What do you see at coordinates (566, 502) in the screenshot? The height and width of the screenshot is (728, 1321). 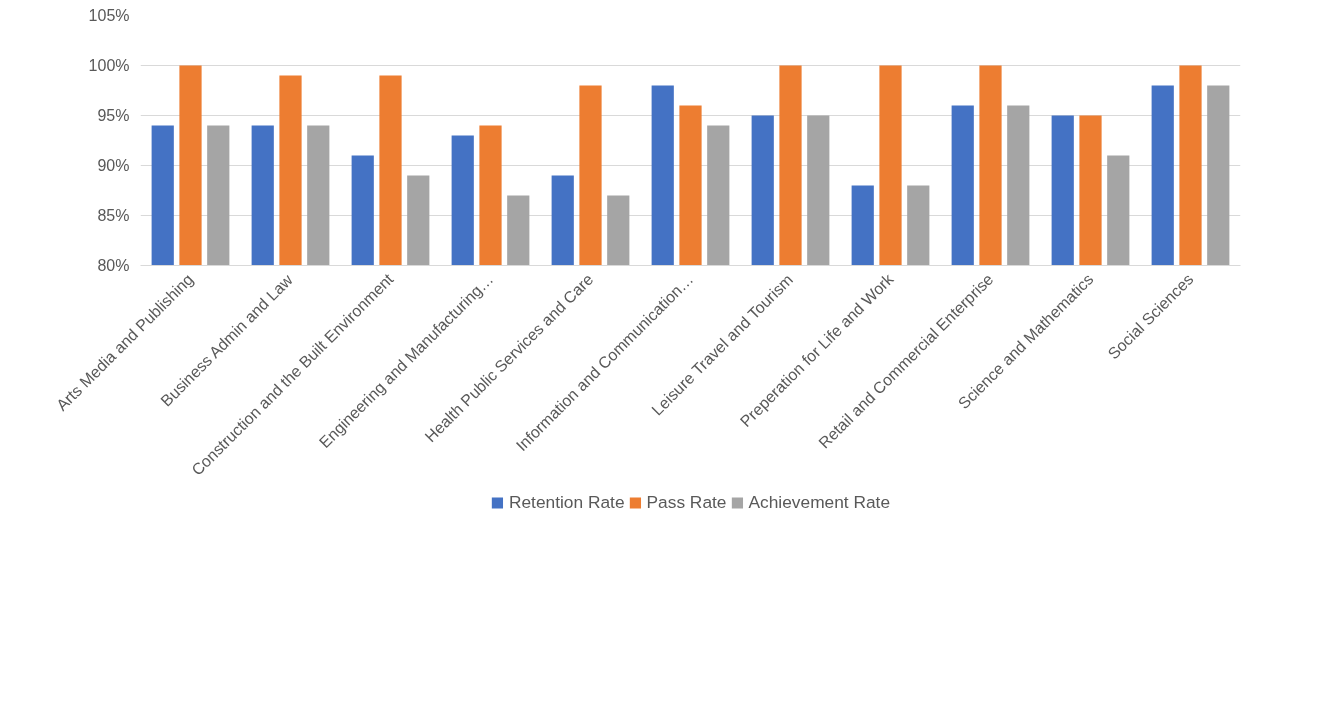 I see `legend-label: Retention Rate` at bounding box center [566, 502].